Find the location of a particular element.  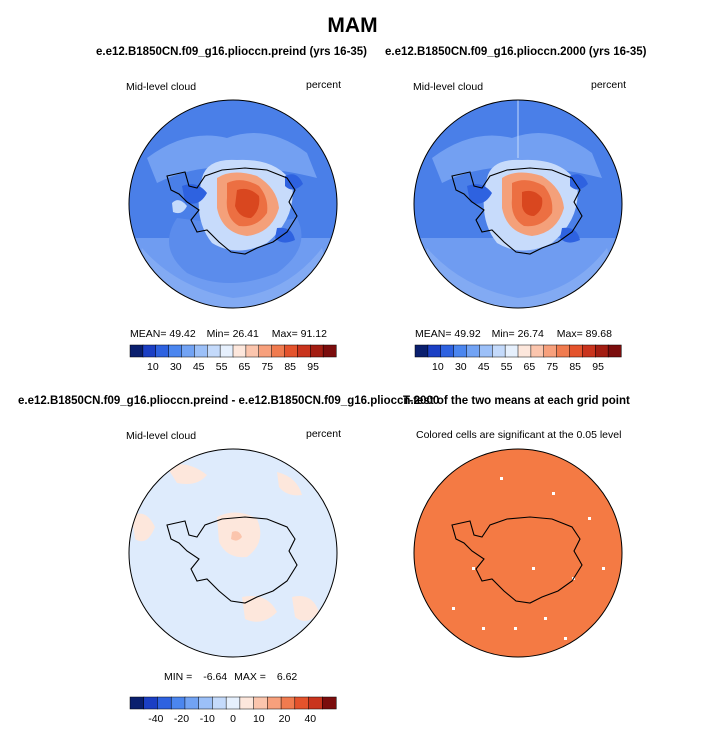

panel2-stats: MEAN= 49.92 Min= 26.74 Max= 89.68 is located at coordinates (513, 334).